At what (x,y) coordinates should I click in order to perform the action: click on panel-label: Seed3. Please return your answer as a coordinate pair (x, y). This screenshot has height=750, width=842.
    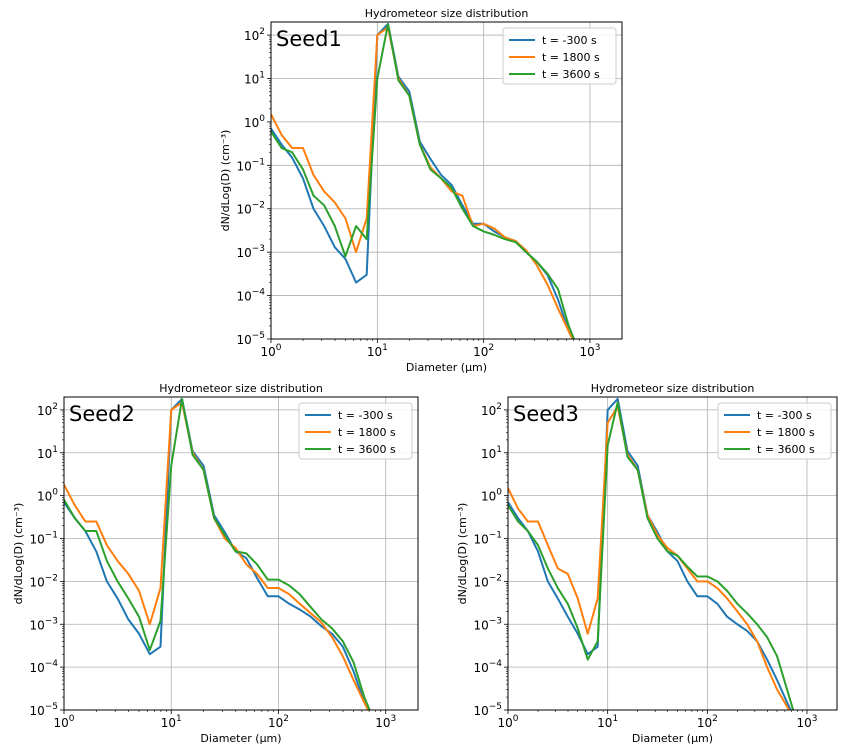
    Looking at the image, I should click on (546, 414).